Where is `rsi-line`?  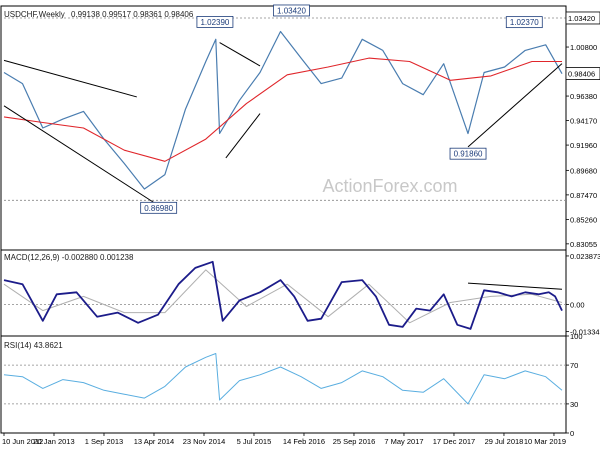 rsi-line is located at coordinates (283, 379).